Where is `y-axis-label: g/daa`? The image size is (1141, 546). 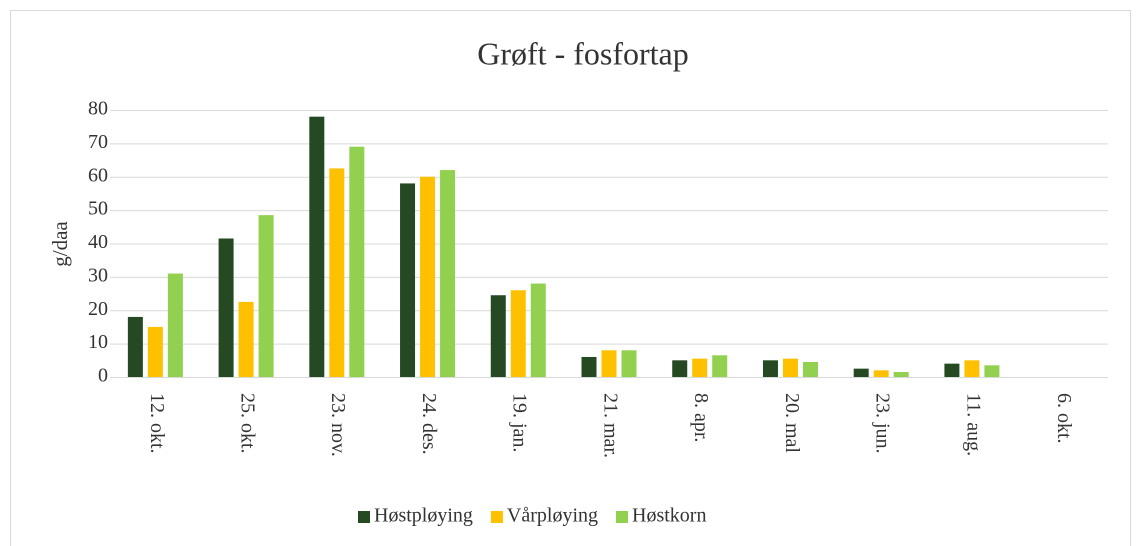
y-axis-label: g/daa is located at coordinates (60, 244).